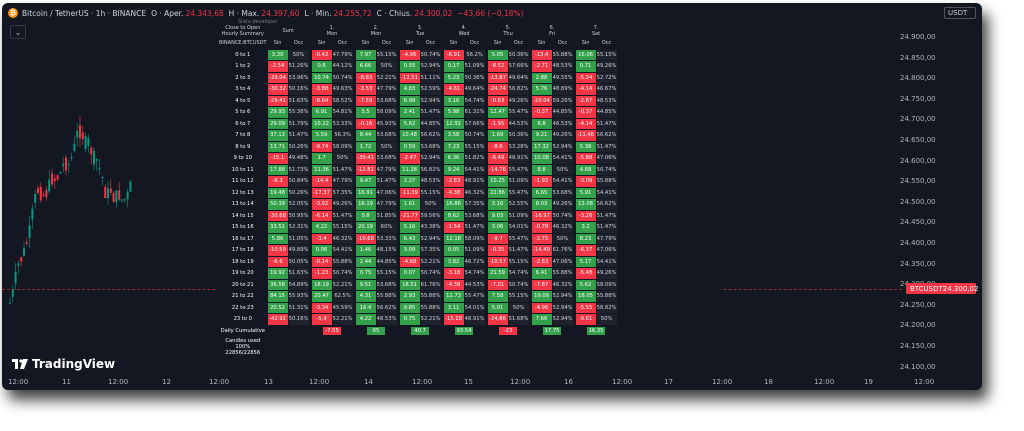  What do you see at coordinates (562, 54) in the screenshot?
I see `occ-value: 55.88%` at bounding box center [562, 54].